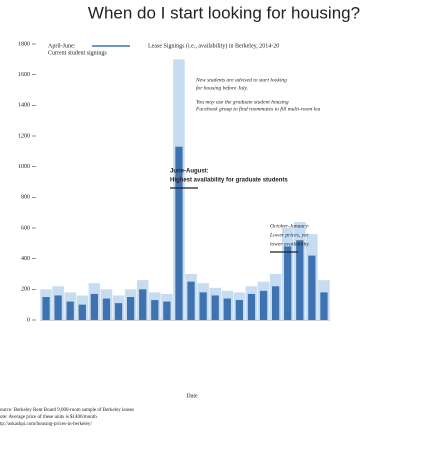  I want to click on y-tick-label: 800, so click(25, 198).